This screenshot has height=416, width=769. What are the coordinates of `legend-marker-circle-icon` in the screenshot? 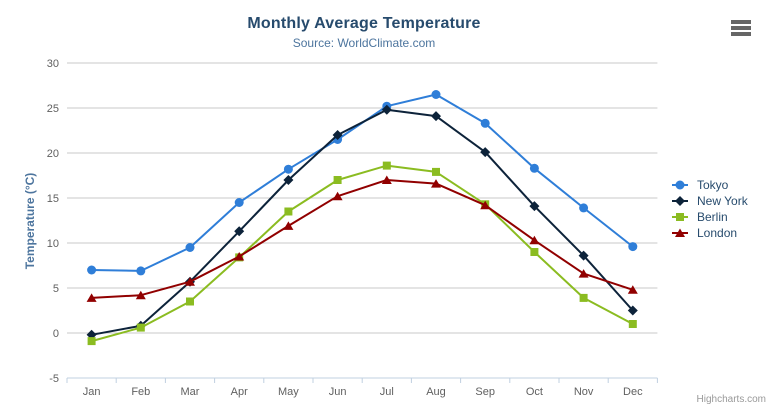 It's located at (680, 185).